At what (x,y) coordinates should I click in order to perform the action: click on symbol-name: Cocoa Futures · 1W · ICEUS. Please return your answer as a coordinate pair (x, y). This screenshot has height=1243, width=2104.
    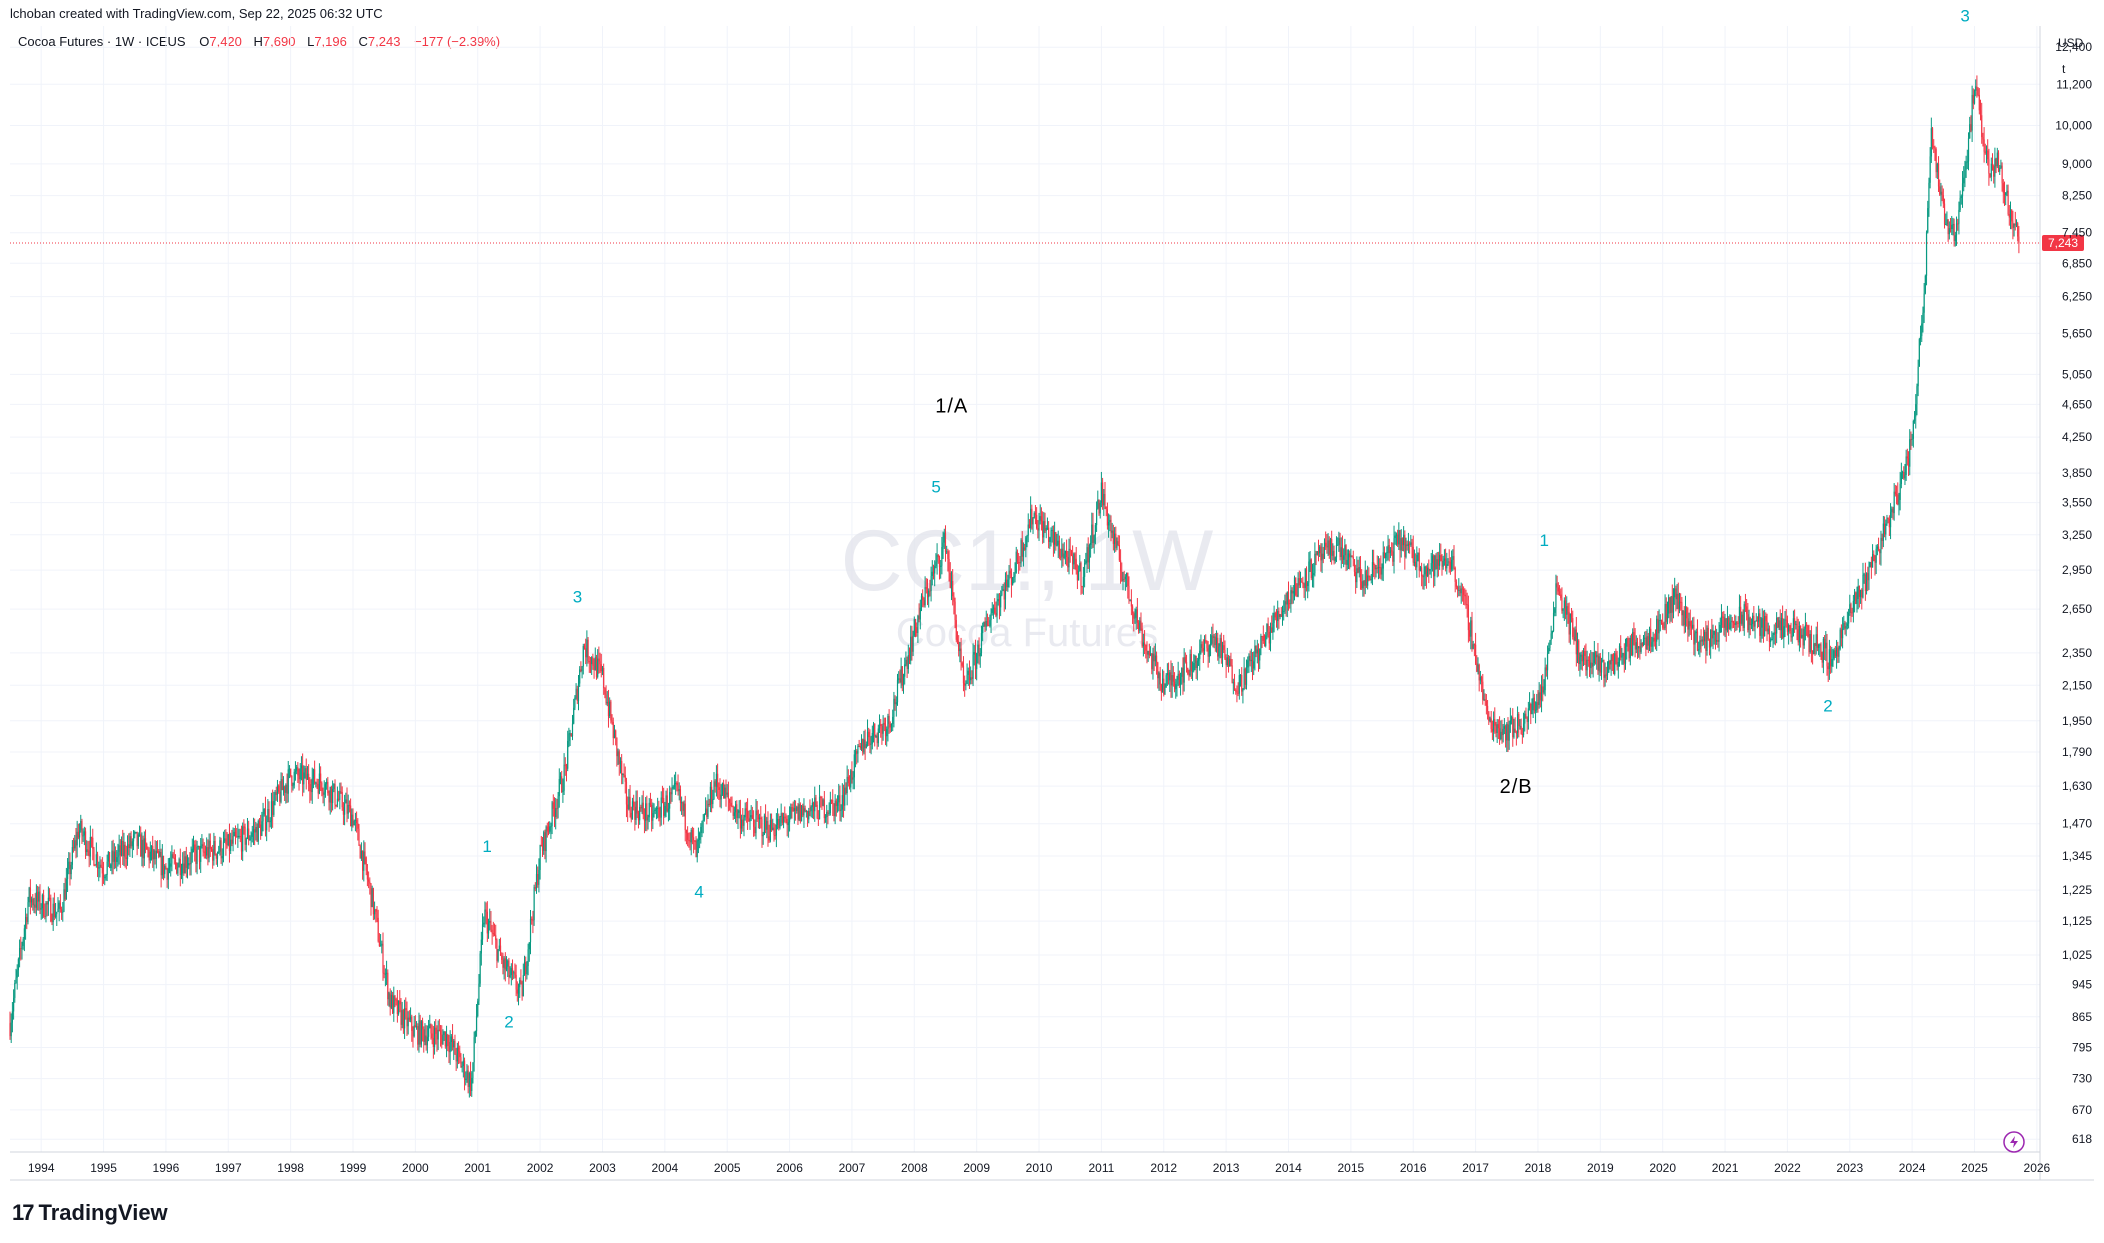
    Looking at the image, I should click on (102, 41).